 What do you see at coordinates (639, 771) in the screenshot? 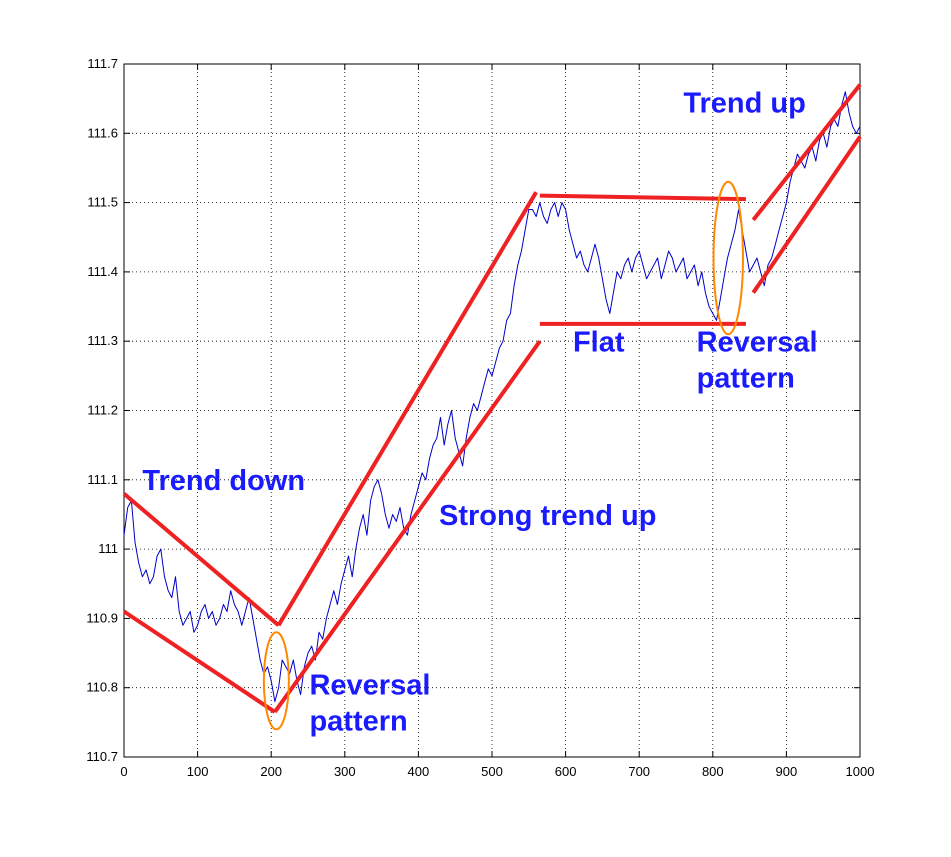
I see `x-tick-label: 700` at bounding box center [639, 771].